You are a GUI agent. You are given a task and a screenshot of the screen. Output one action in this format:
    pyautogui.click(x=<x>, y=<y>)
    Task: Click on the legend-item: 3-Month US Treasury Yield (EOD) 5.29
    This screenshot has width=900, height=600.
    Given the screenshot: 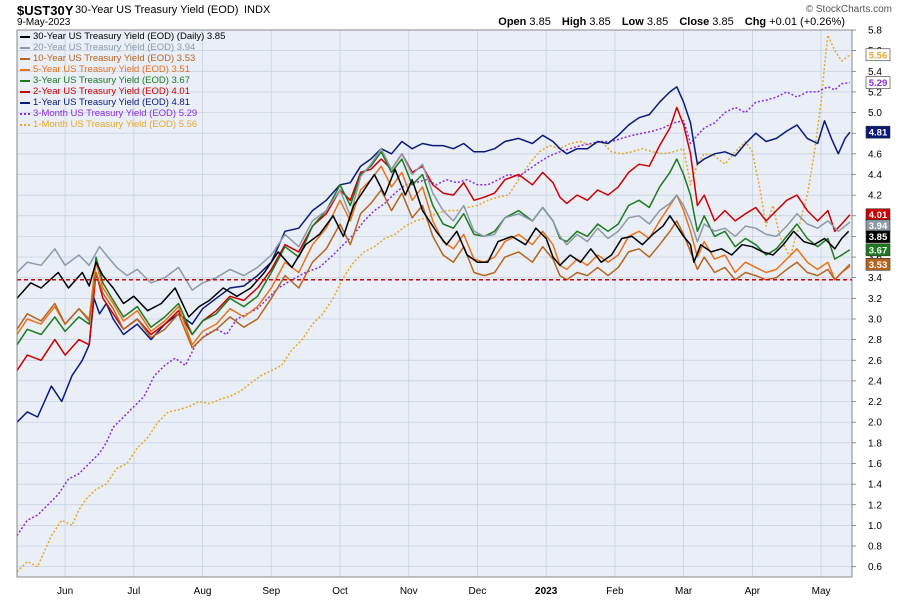 What is the action you would take?
    pyautogui.click(x=122, y=113)
    